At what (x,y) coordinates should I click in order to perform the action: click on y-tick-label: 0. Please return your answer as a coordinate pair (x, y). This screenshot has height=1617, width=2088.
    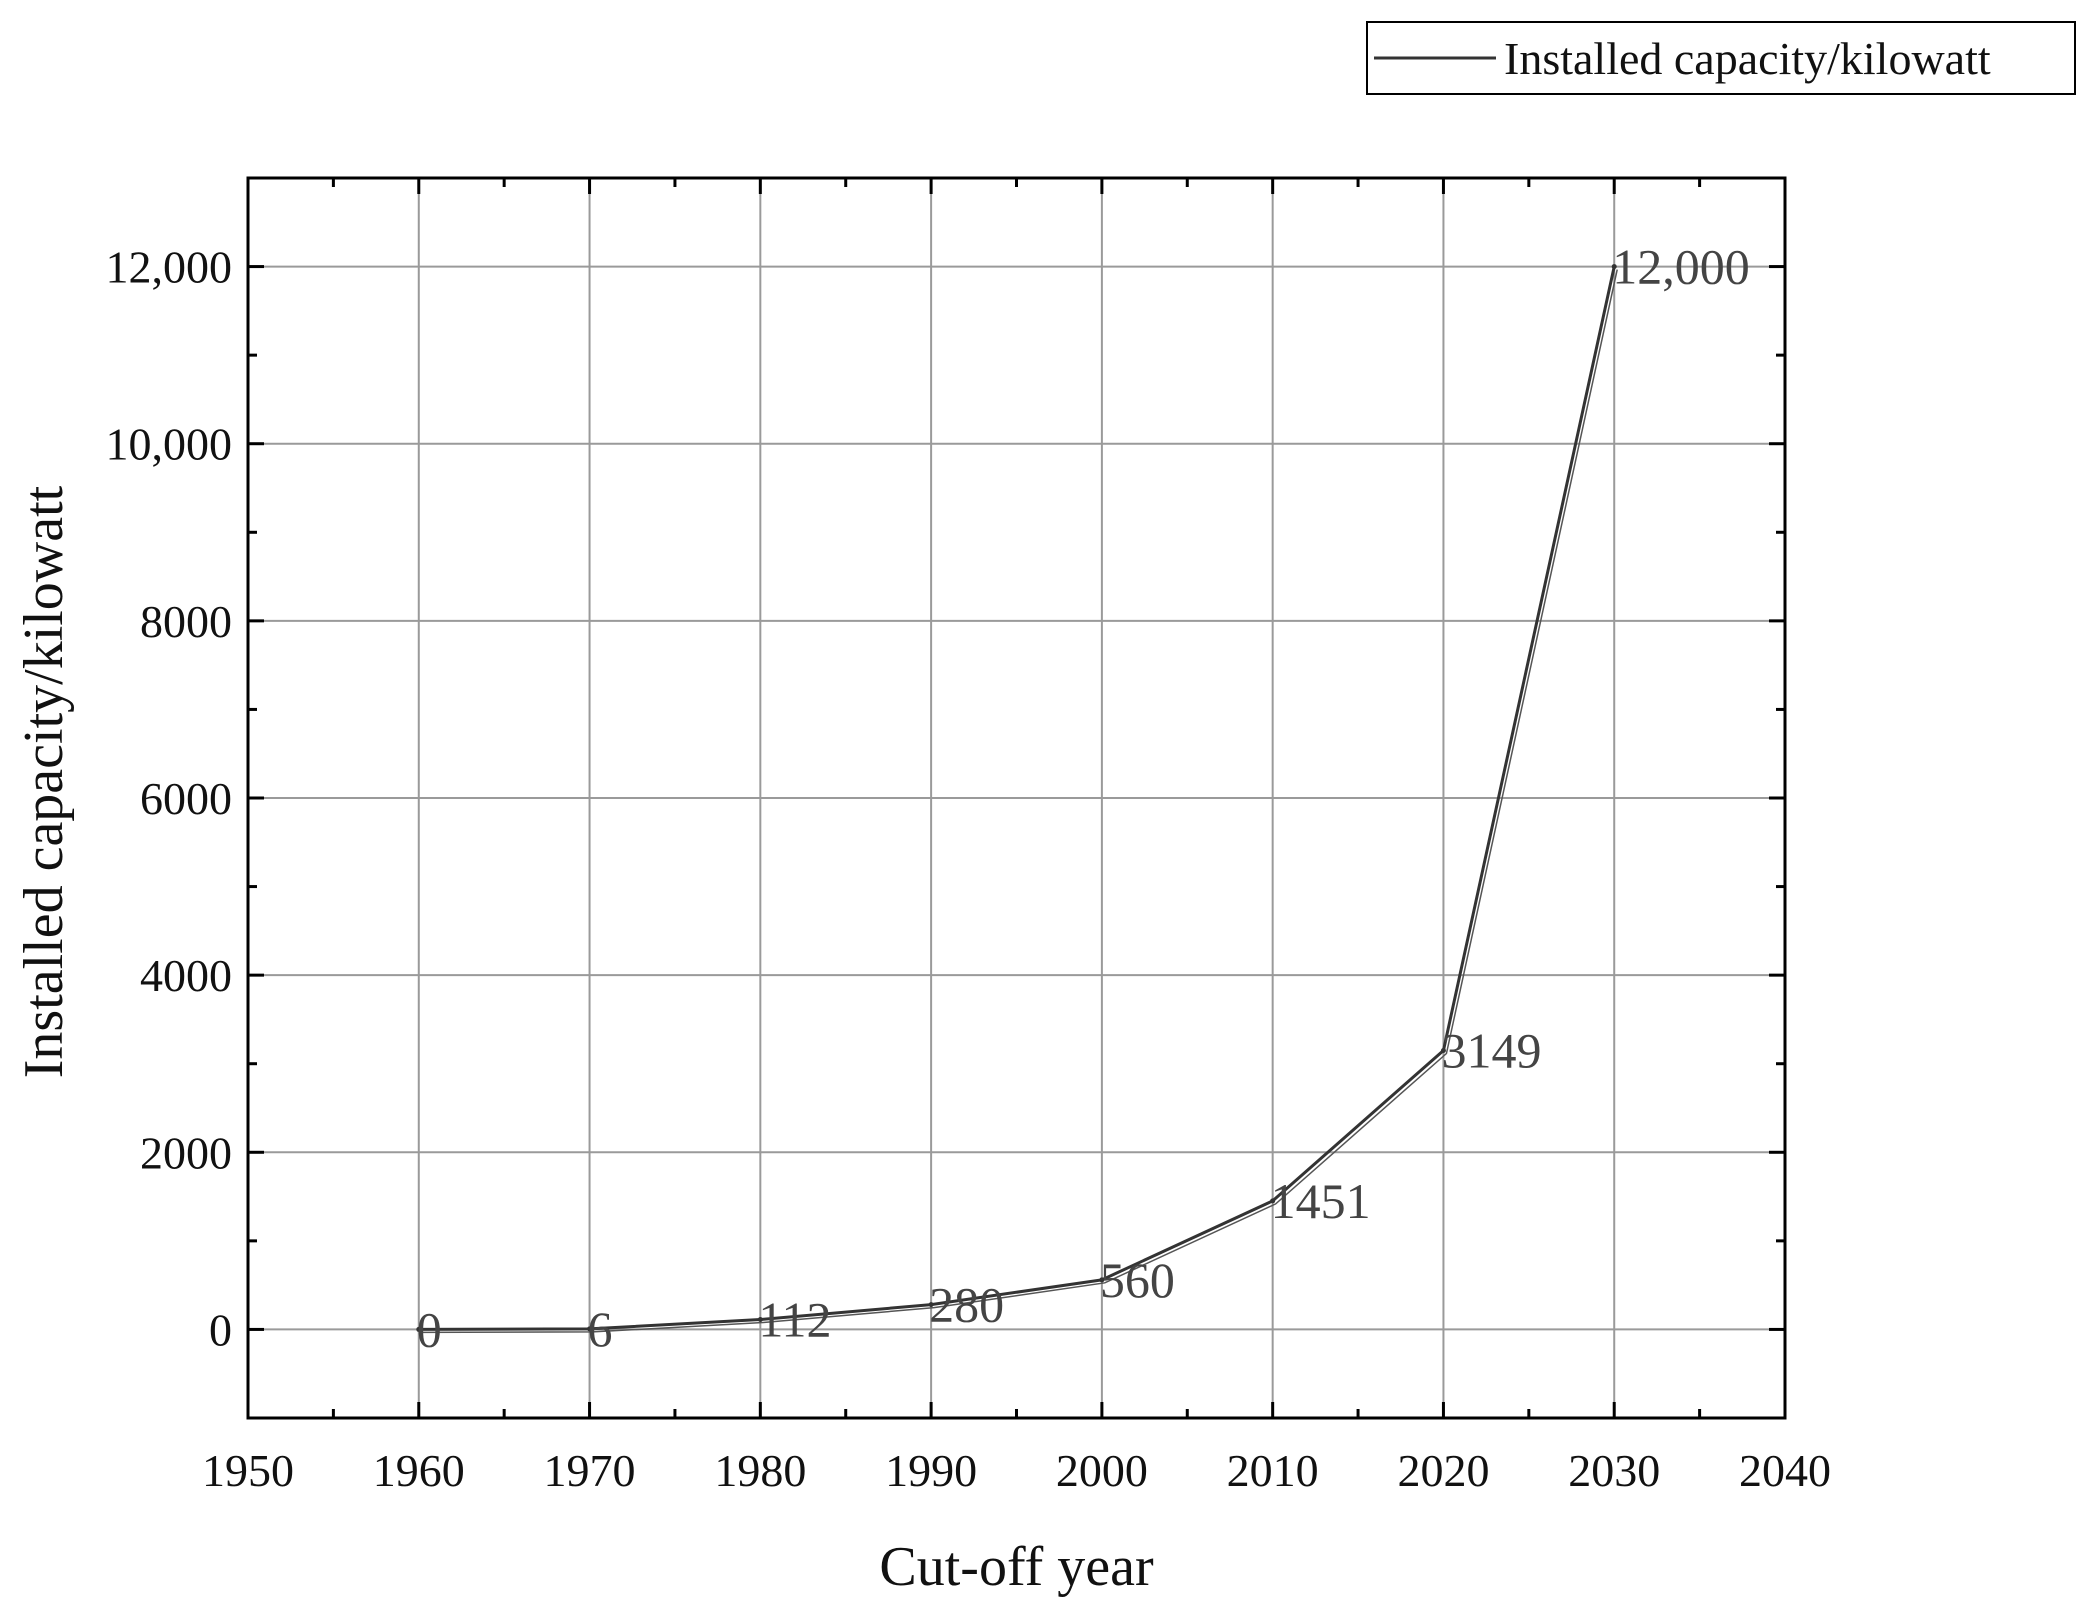
    Looking at the image, I should click on (220, 1329).